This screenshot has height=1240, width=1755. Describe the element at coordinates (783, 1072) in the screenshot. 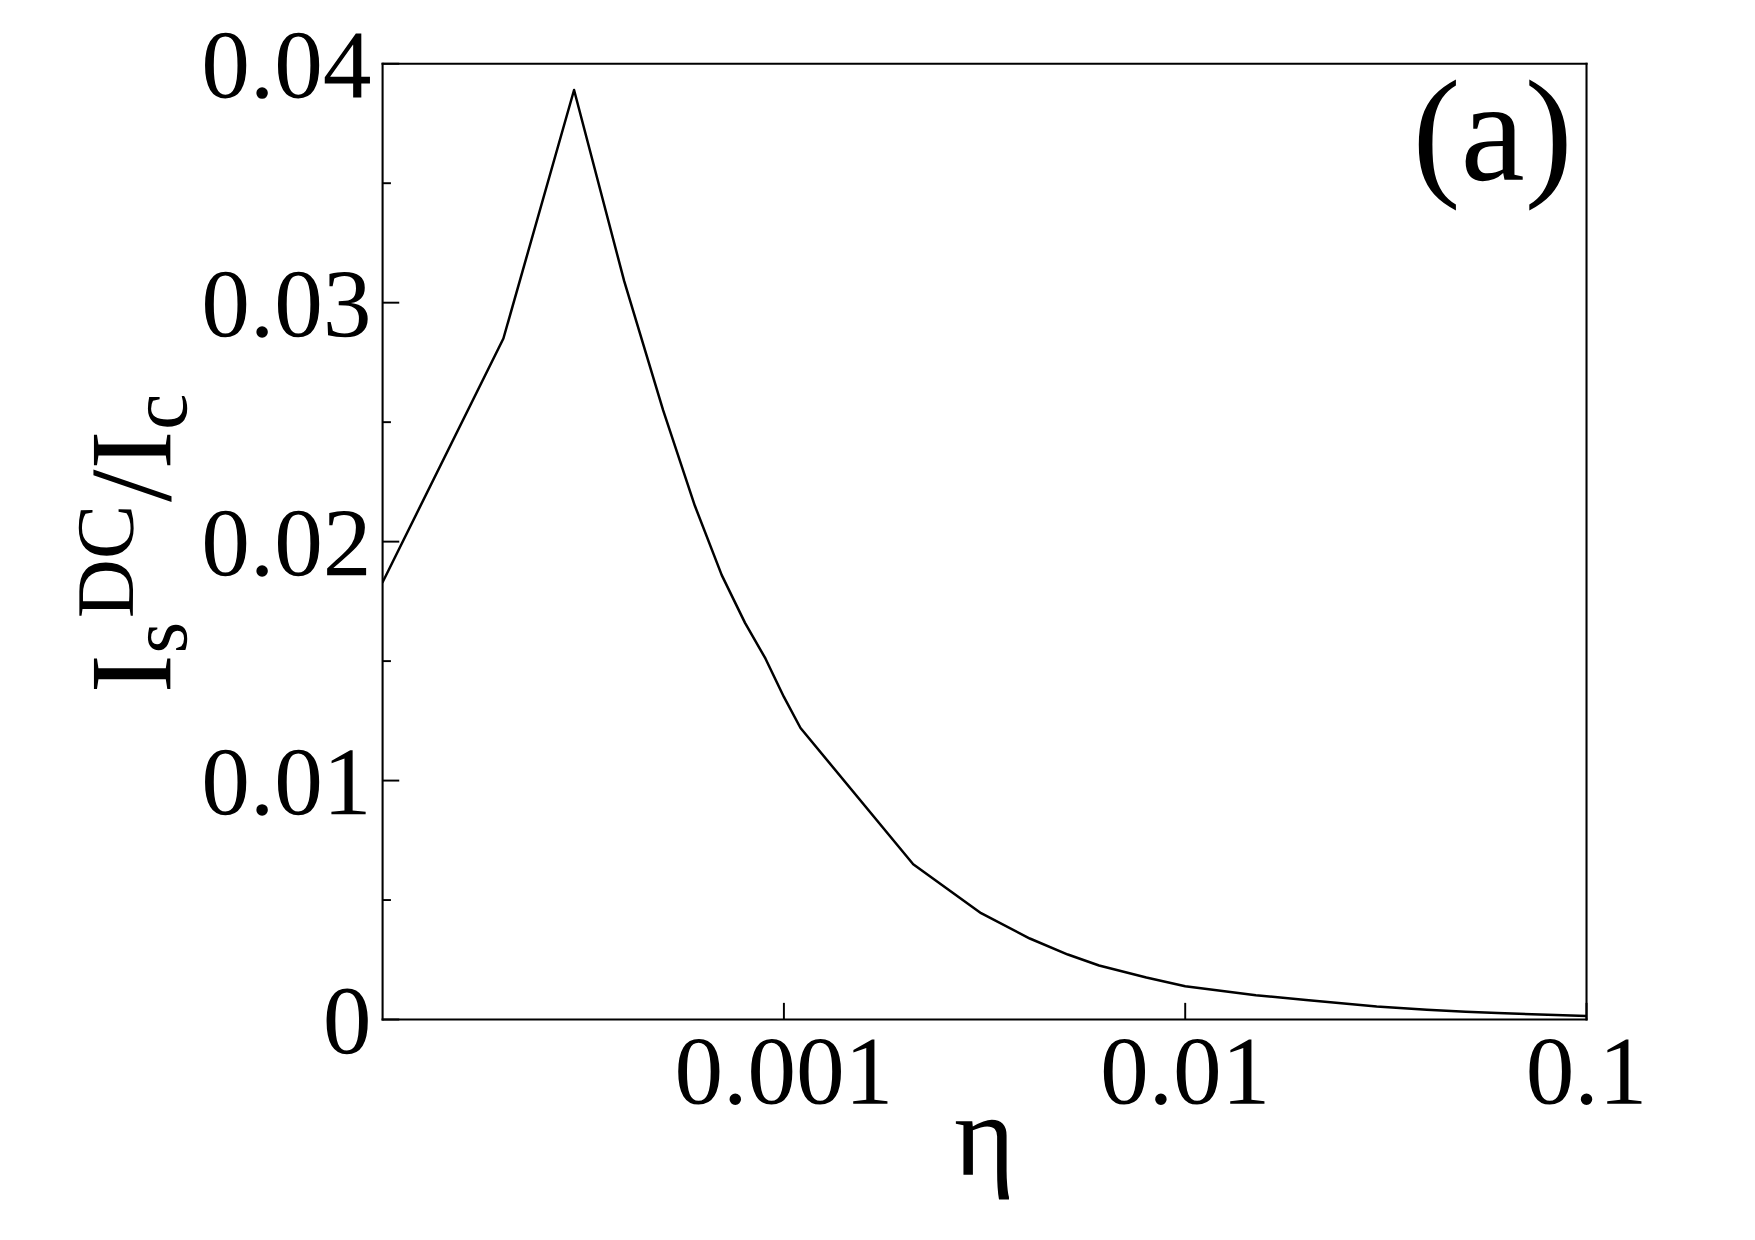

I see `x-tick-label: 0.001` at that location.